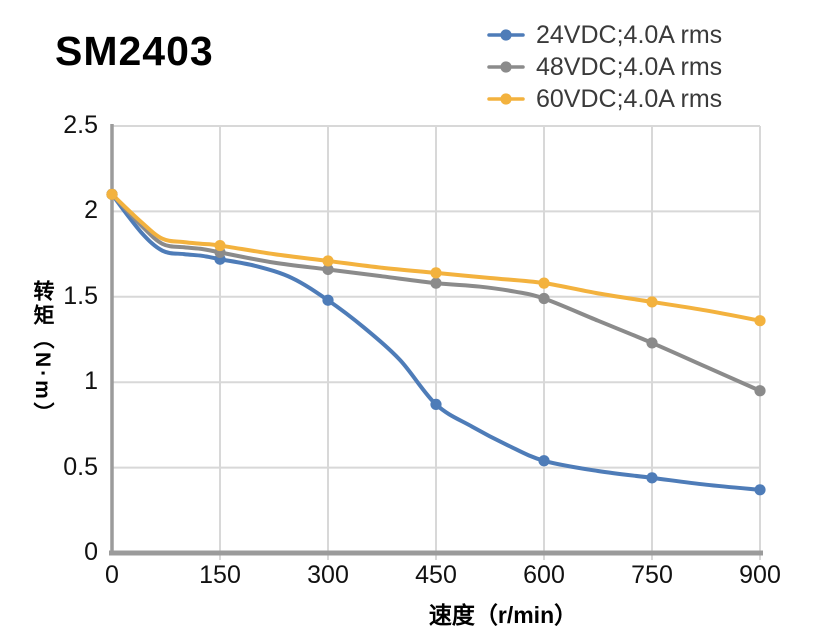  What do you see at coordinates (436, 575) in the screenshot?
I see `x-tick-label: 450` at bounding box center [436, 575].